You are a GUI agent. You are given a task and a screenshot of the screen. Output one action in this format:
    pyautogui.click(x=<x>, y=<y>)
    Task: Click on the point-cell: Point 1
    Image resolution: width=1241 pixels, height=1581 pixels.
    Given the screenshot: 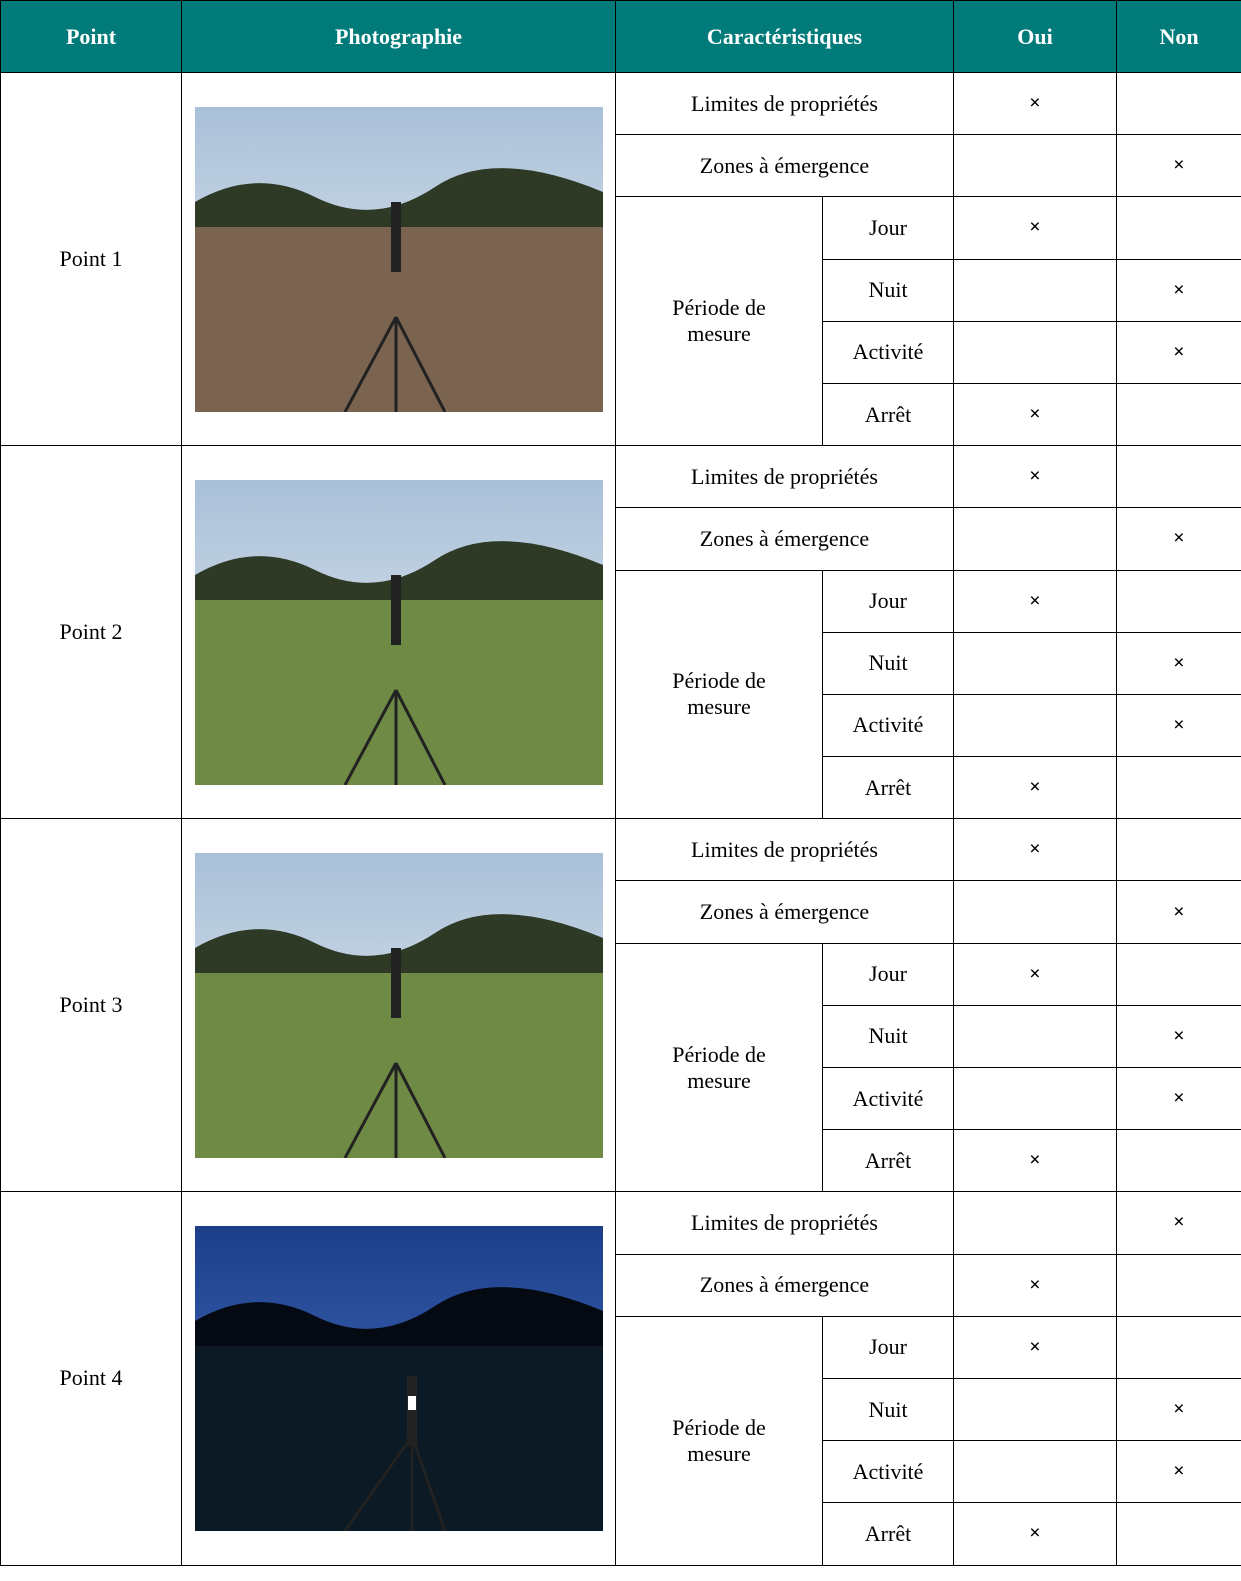 What is the action you would take?
    pyautogui.click(x=91, y=259)
    